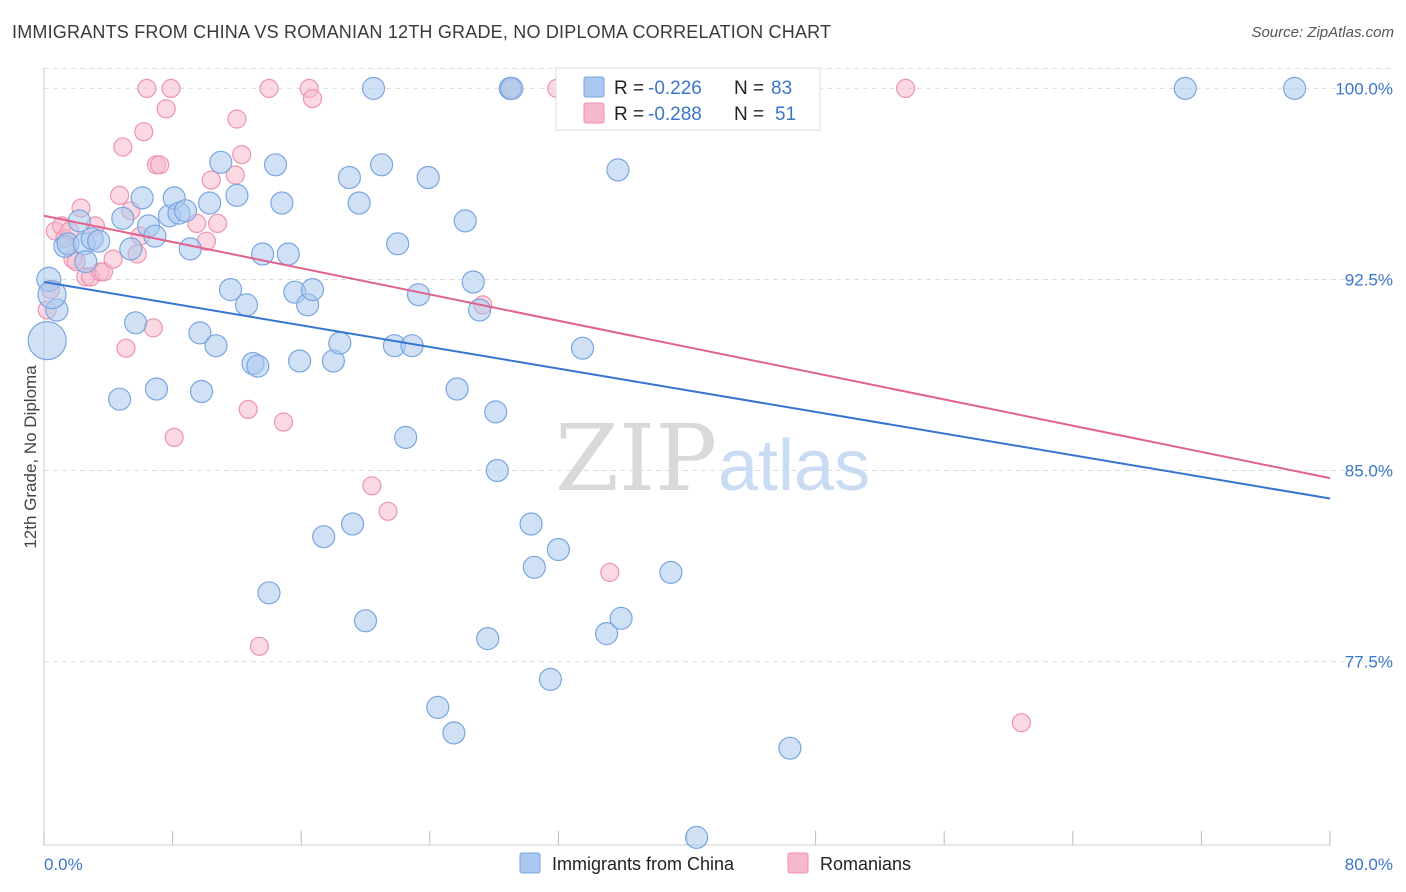 The image size is (1406, 892). I want to click on y-tick-labels: 77.5% 85.0% 92.5% 100.0%, so click(1364, 375).